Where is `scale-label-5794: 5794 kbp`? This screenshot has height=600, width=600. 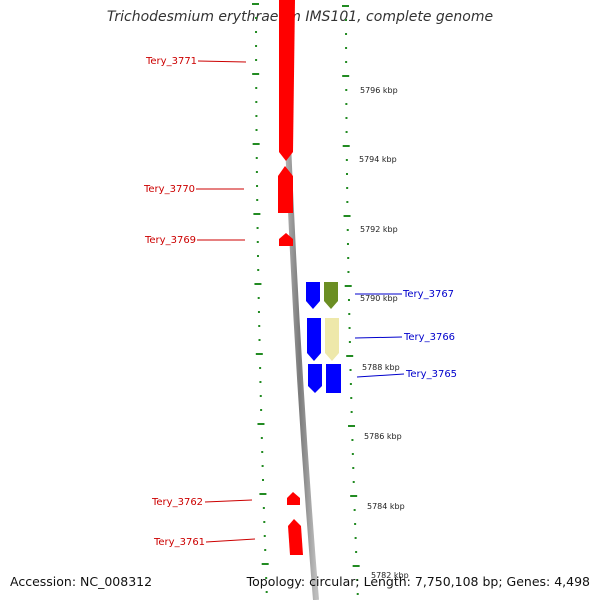 scale-label-5794: 5794 kbp is located at coordinates (378, 159).